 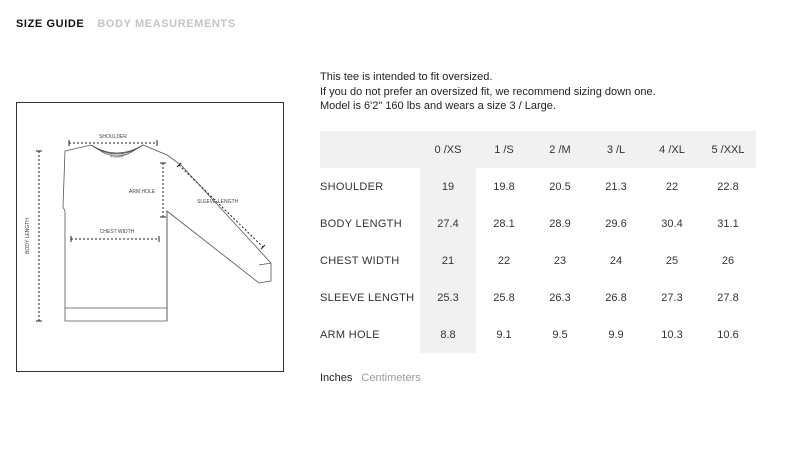 What do you see at coordinates (616, 334) in the screenshot?
I see `table-cell: 9.9` at bounding box center [616, 334].